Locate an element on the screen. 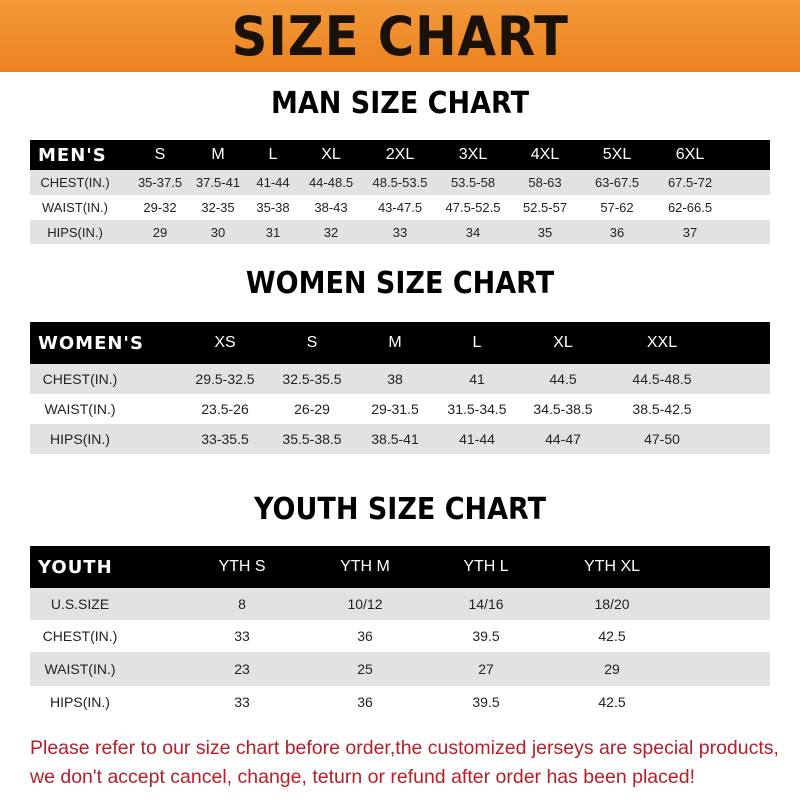 The image size is (800, 800). measurement-cell: 67.5-72 is located at coordinates (690, 182).